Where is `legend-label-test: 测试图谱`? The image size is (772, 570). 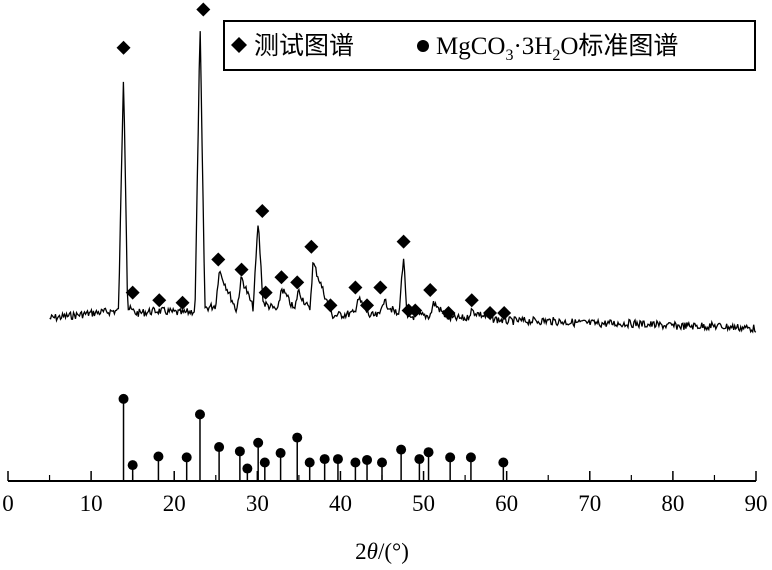 legend-label-test: 测试图谱 is located at coordinates (304, 46).